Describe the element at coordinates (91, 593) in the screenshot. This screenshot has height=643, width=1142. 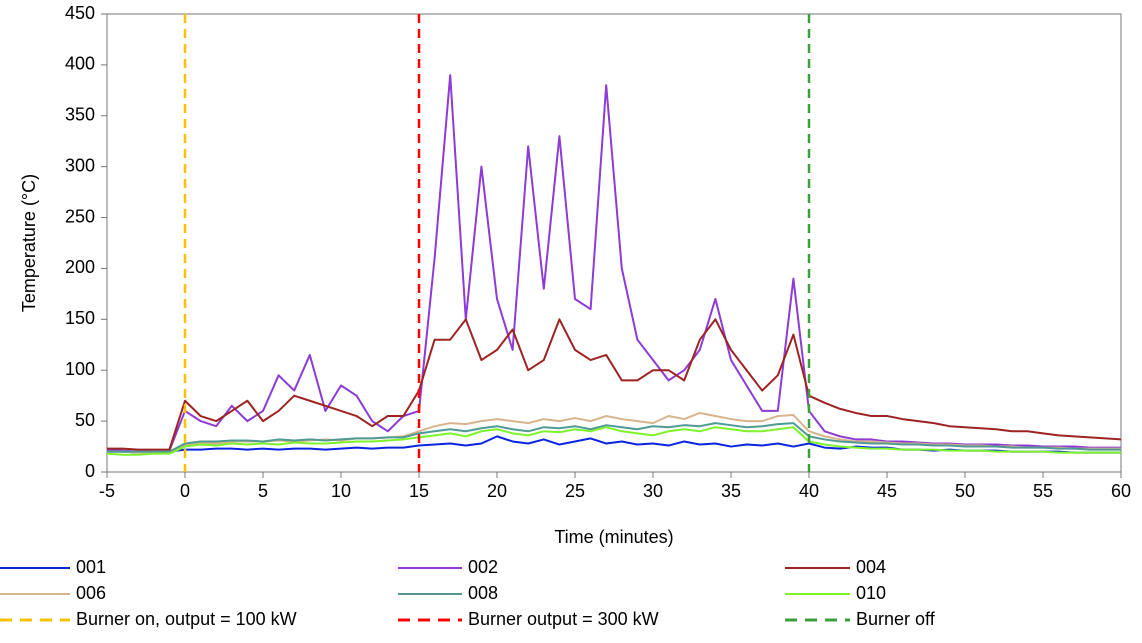
I see `legend-label: 006` at that location.